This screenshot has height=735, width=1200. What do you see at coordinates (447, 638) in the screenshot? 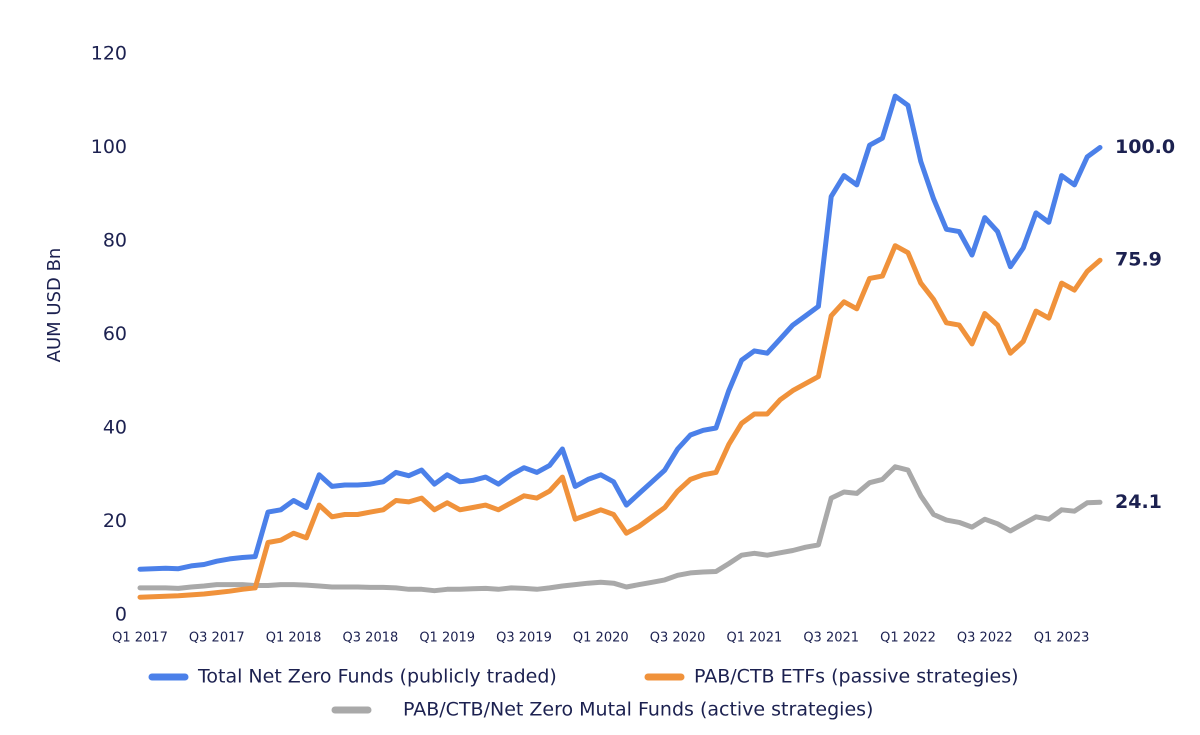
I see `x-tick-label: Q1 2019` at bounding box center [447, 638].